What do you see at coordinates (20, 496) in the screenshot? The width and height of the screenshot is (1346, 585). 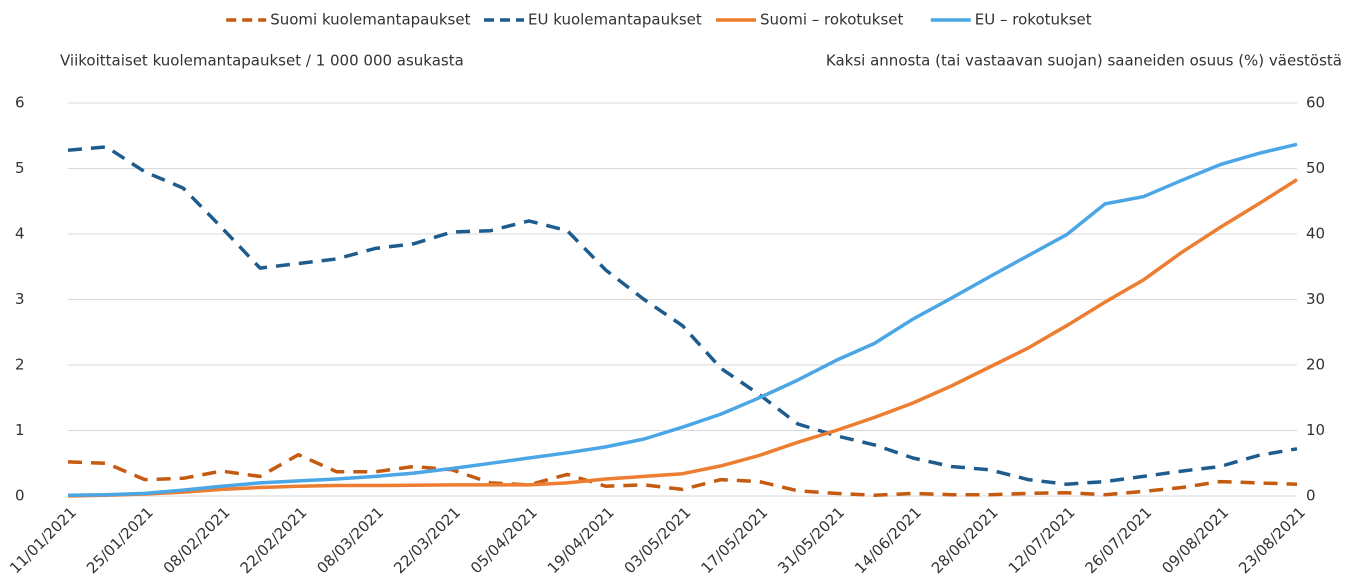 I see `y-tick-label: 0` at bounding box center [20, 496].